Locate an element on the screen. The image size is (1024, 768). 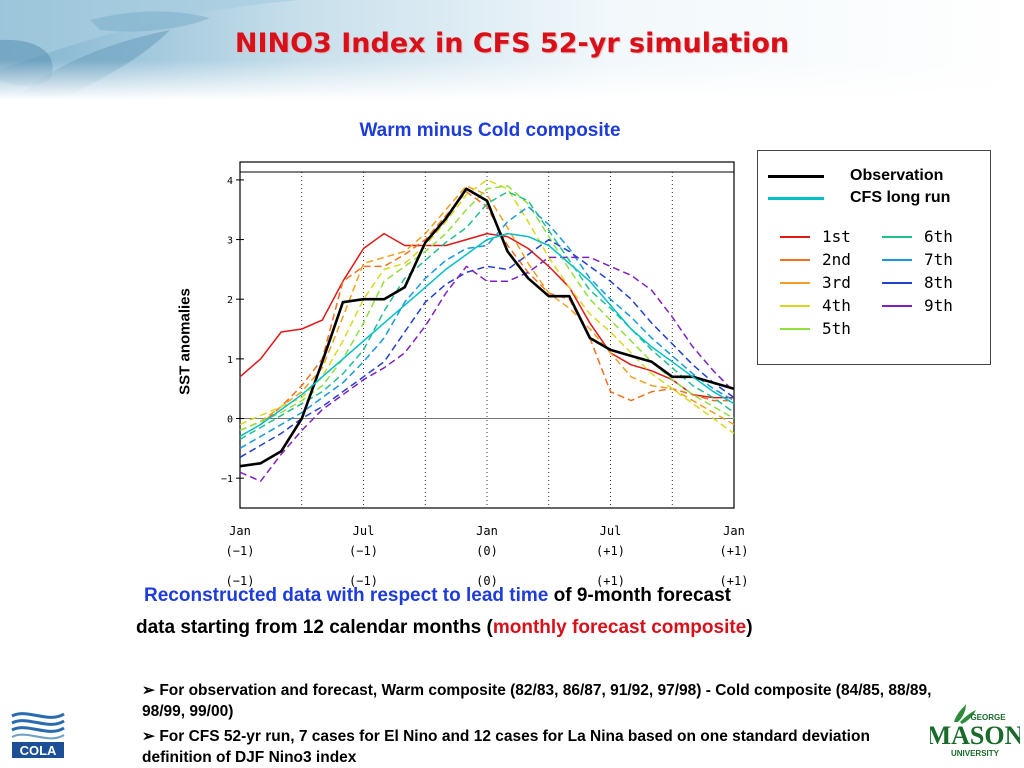
caption-text-end: ) is located at coordinates (749, 627).